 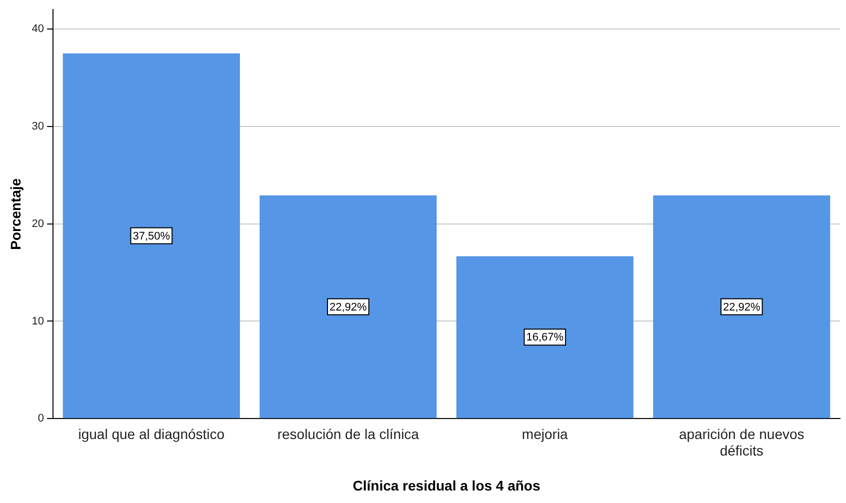 What do you see at coordinates (15, 214) in the screenshot?
I see `y-axis-title: Porcentaje` at bounding box center [15, 214].